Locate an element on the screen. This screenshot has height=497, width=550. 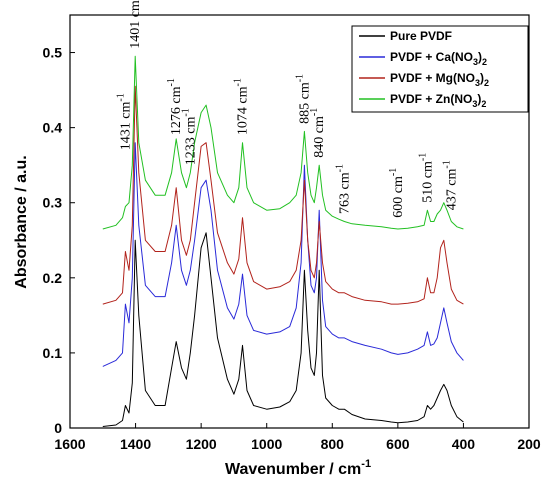
x-tick-label: 200 is located at coordinates (529, 444).